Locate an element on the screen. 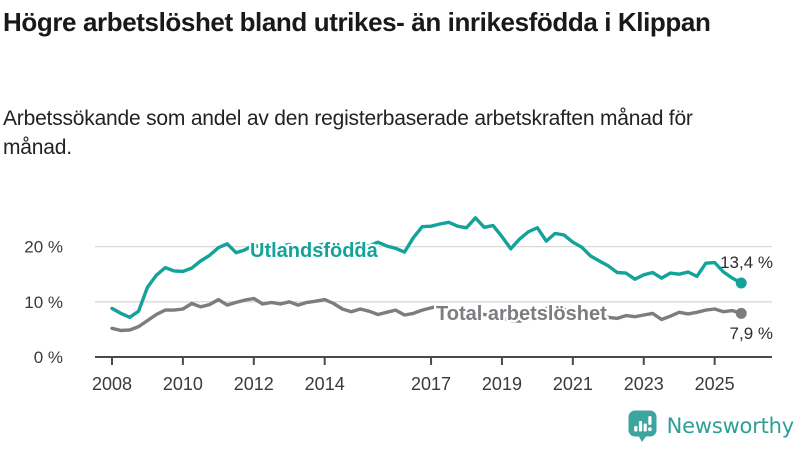 This screenshot has width=800, height=450. newsworthy-wordmark: Newsworthy is located at coordinates (730, 426).